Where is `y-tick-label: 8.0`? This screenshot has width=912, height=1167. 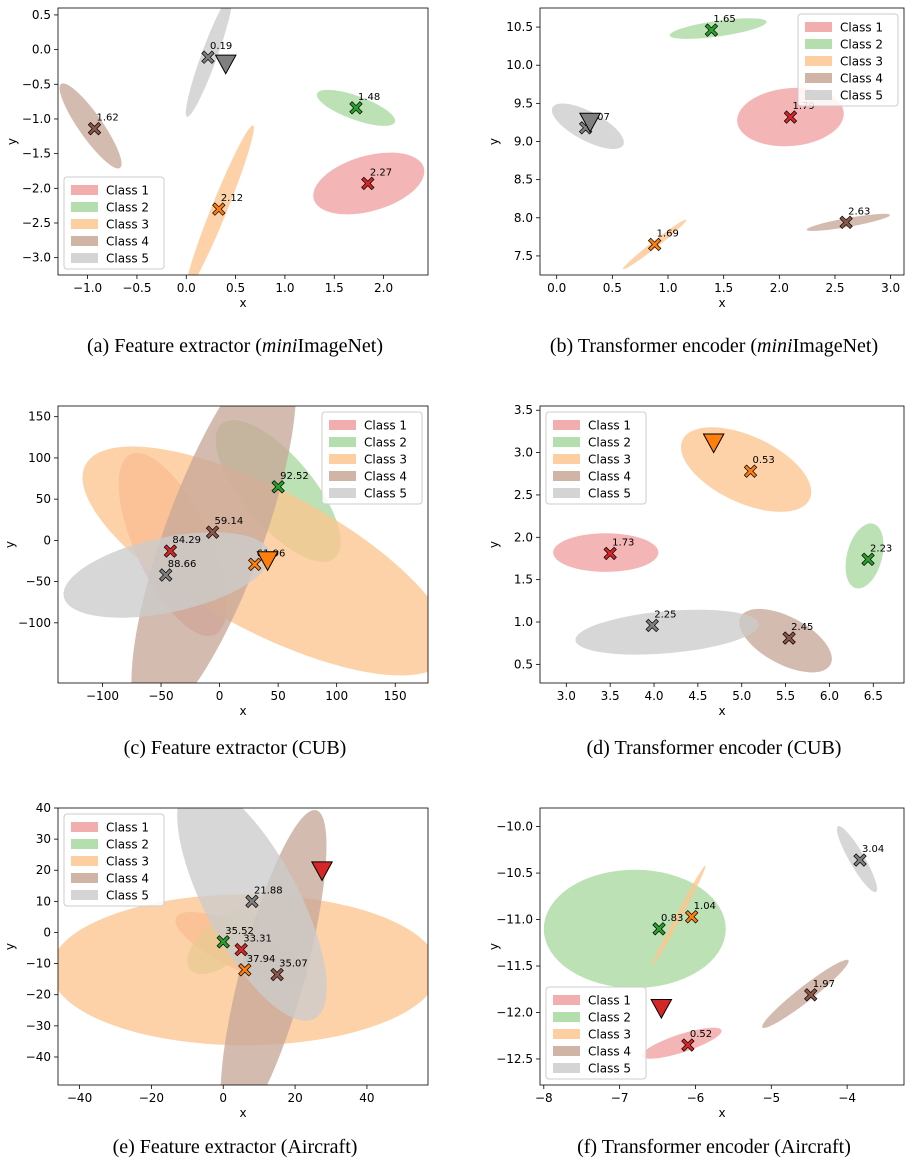
y-tick-label: 8.0 is located at coordinates (523, 218).